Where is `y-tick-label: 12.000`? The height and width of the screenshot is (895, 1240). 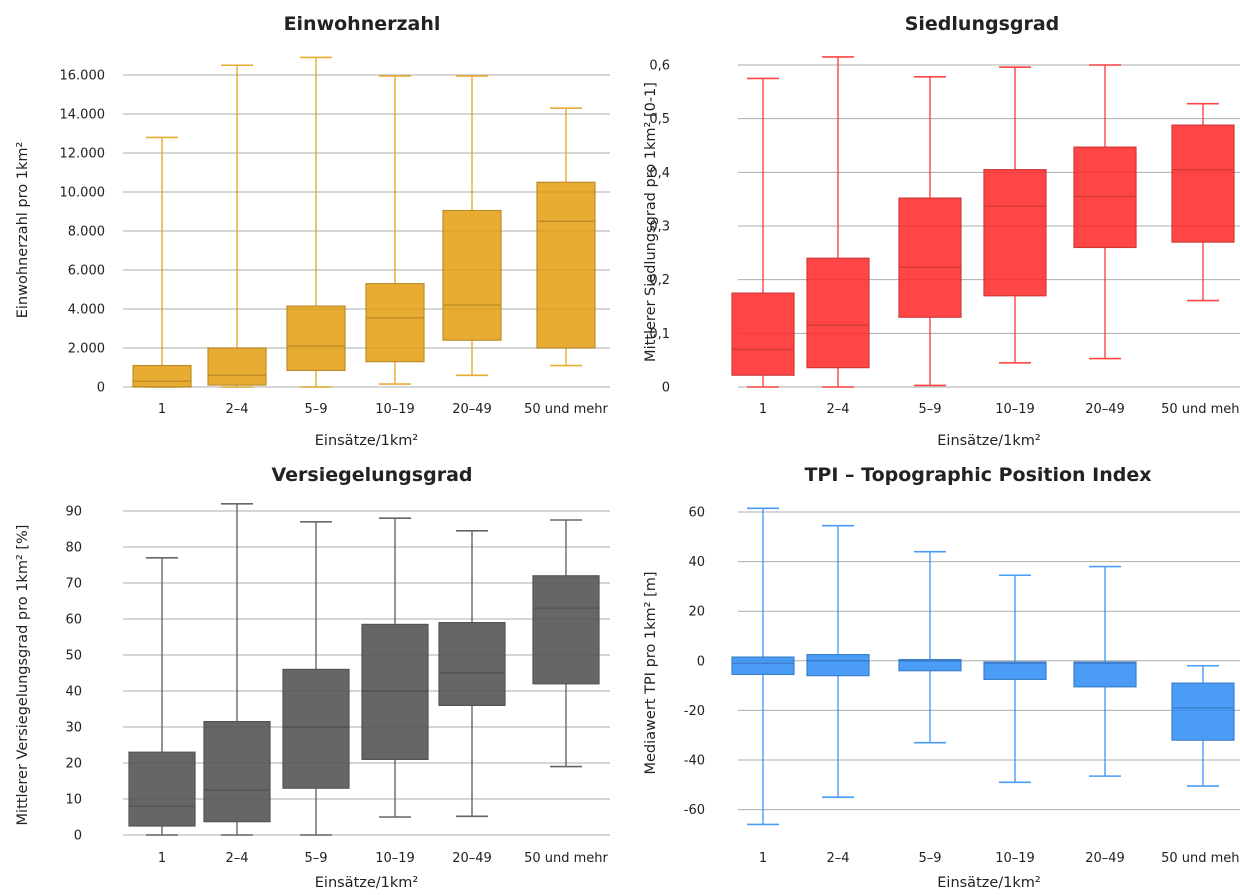 y-tick-label: 12.000 is located at coordinates (83, 154).